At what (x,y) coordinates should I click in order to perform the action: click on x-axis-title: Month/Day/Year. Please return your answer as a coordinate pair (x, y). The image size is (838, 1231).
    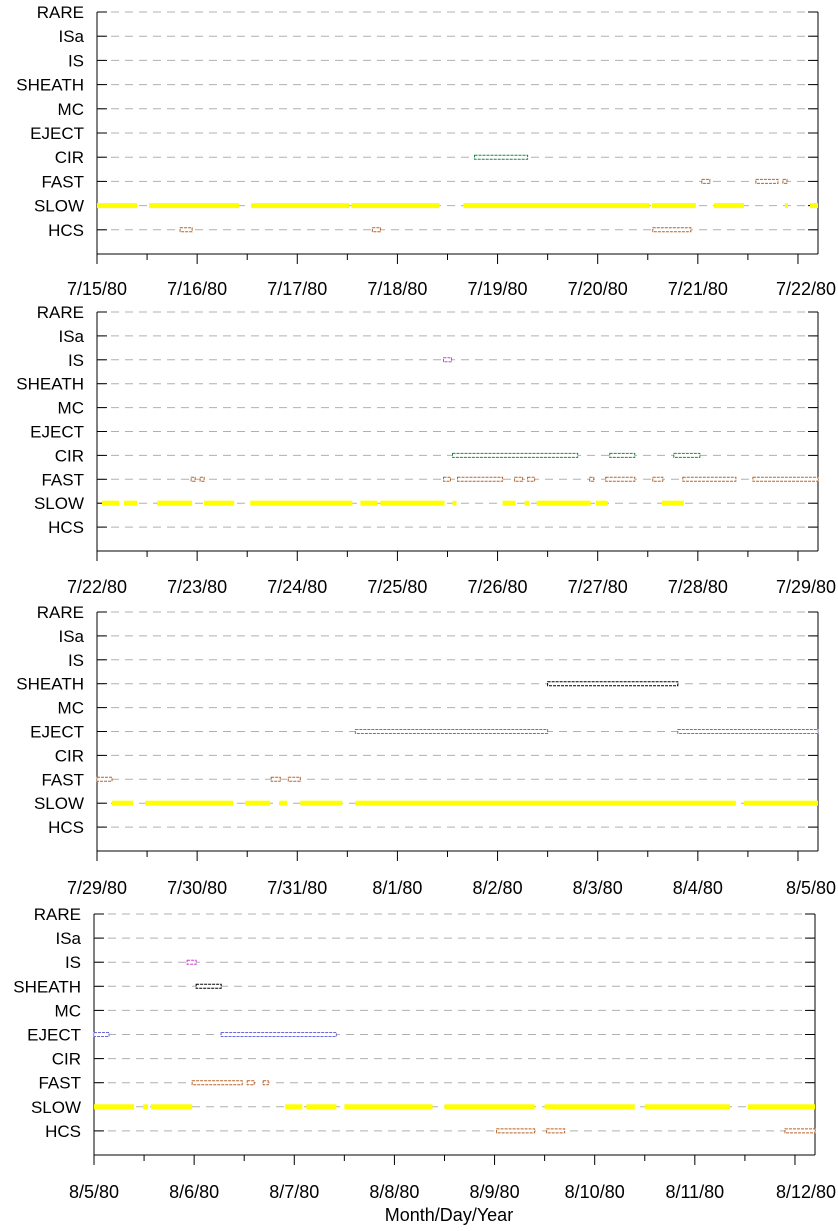
    Looking at the image, I should click on (449, 1215).